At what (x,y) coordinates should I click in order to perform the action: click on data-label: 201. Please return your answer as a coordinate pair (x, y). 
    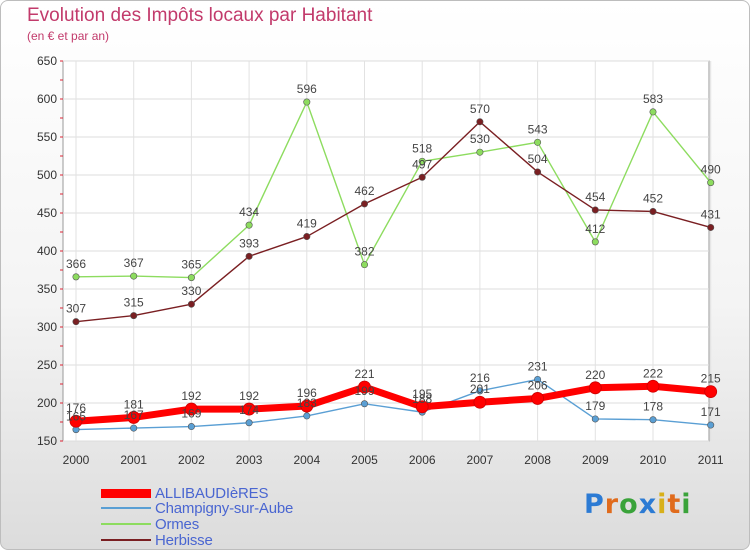
    Looking at the image, I should click on (480, 389).